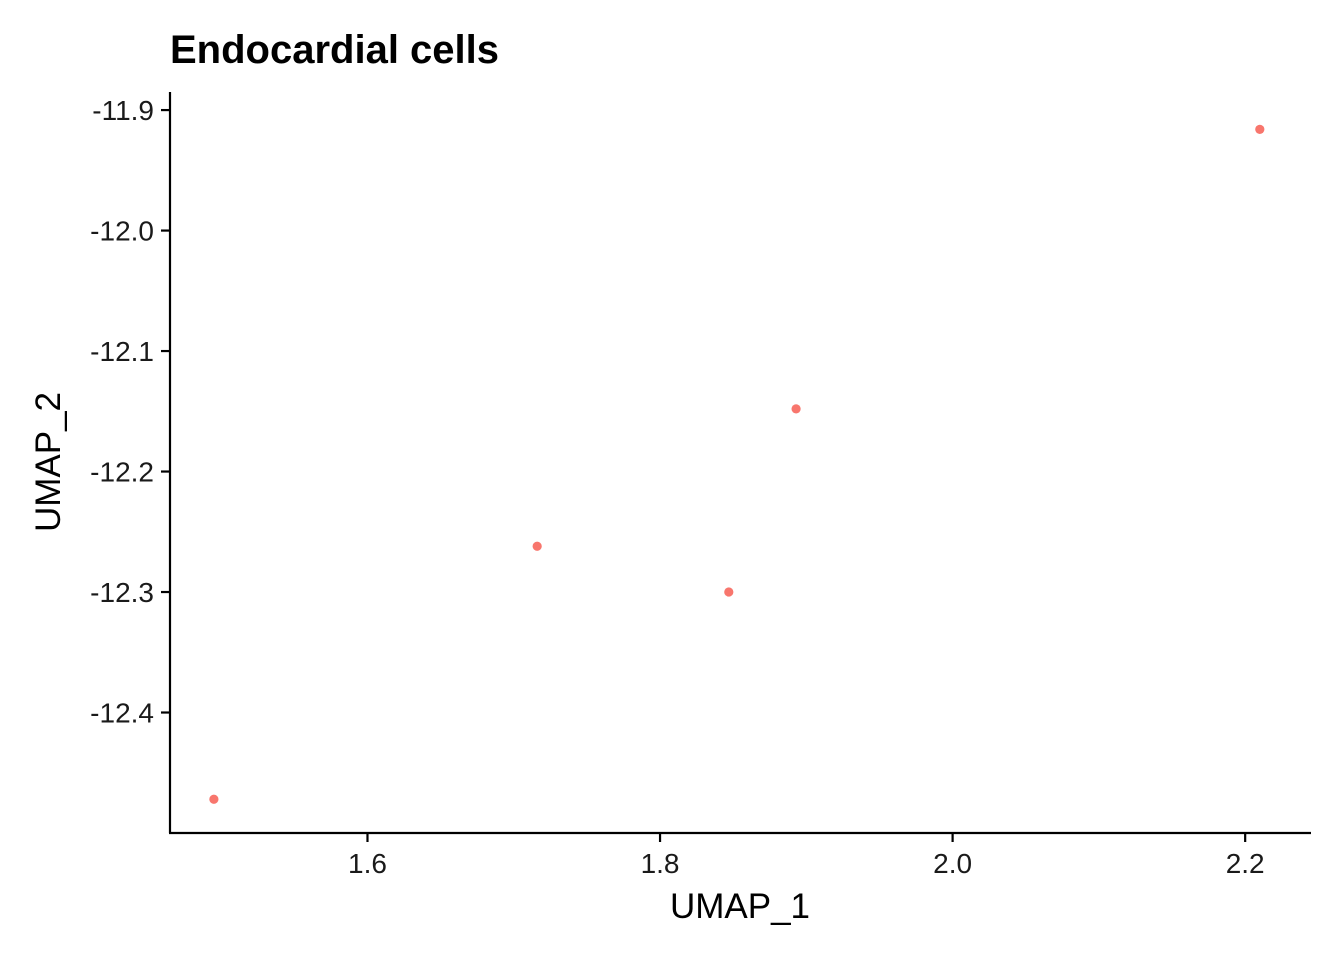 This screenshot has height=960, width=1344. I want to click on y-tick-label: -12.3, so click(122, 592).